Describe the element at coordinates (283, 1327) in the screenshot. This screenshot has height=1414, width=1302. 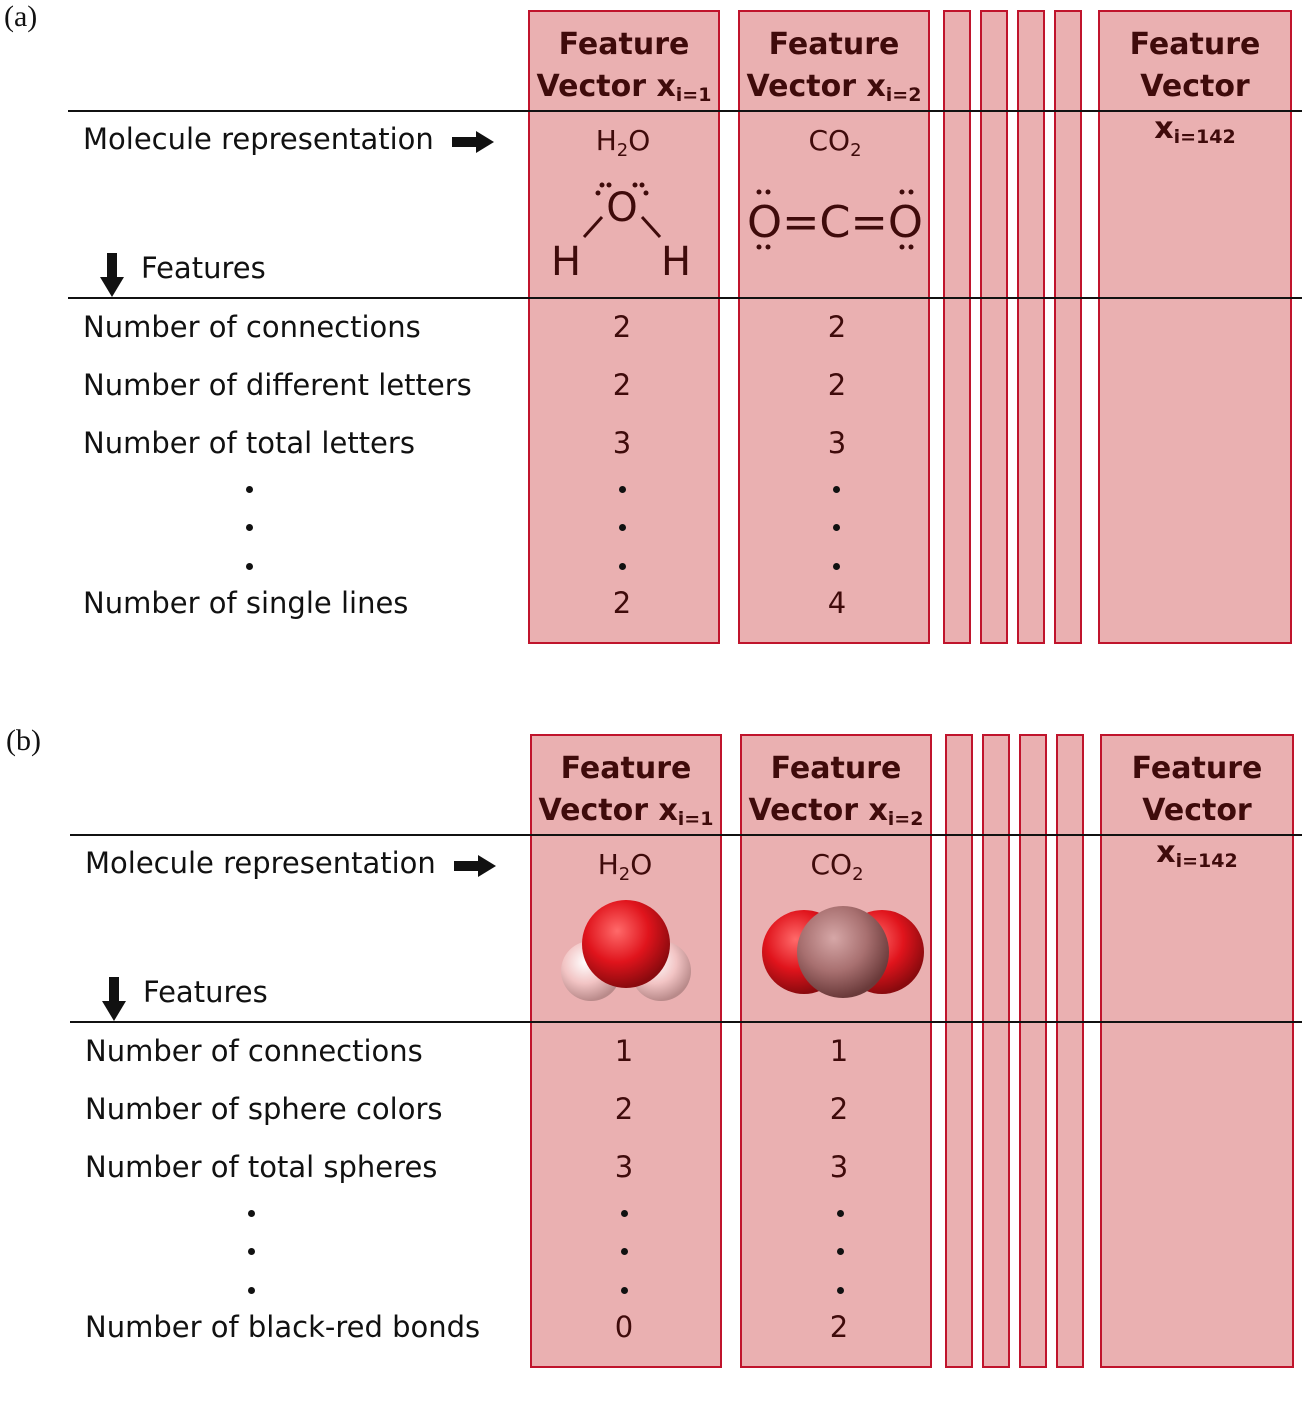
I see `feature-row-label: Number of black-red bonds` at that location.